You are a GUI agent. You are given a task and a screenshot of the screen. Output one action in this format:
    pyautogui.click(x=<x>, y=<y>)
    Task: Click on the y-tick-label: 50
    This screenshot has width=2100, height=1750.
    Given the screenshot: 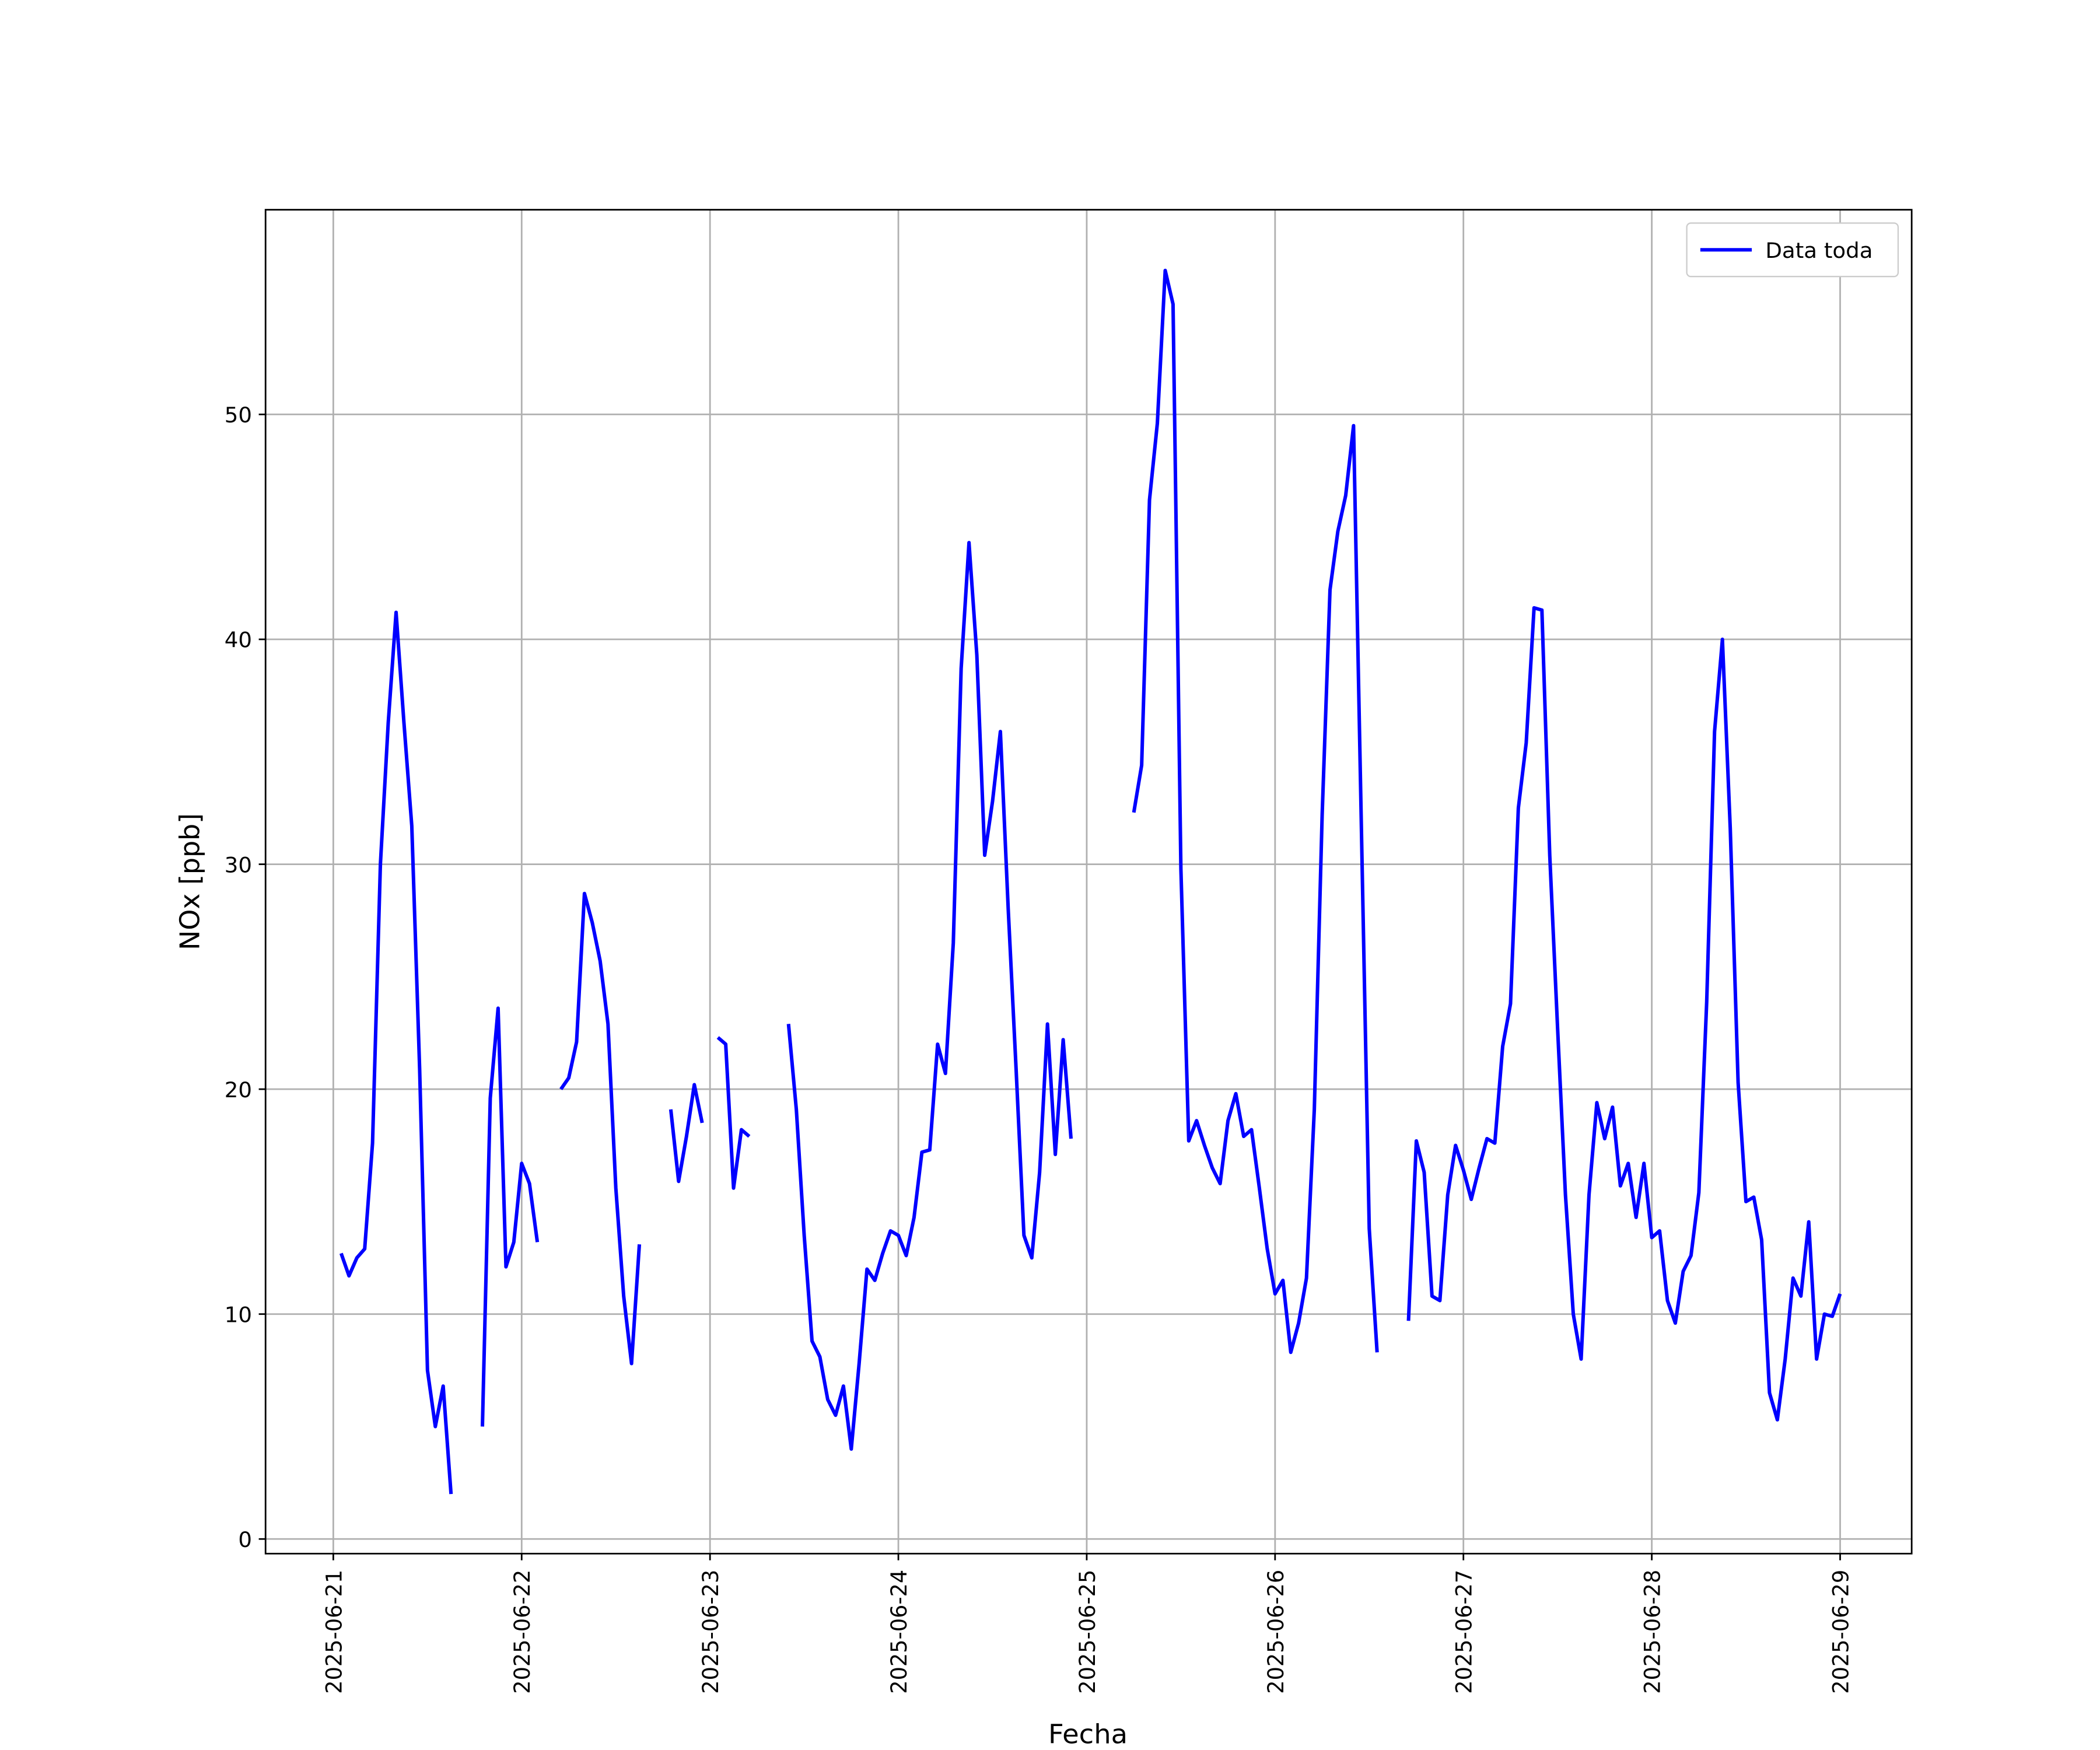 What is the action you would take?
    pyautogui.click(x=238, y=415)
    